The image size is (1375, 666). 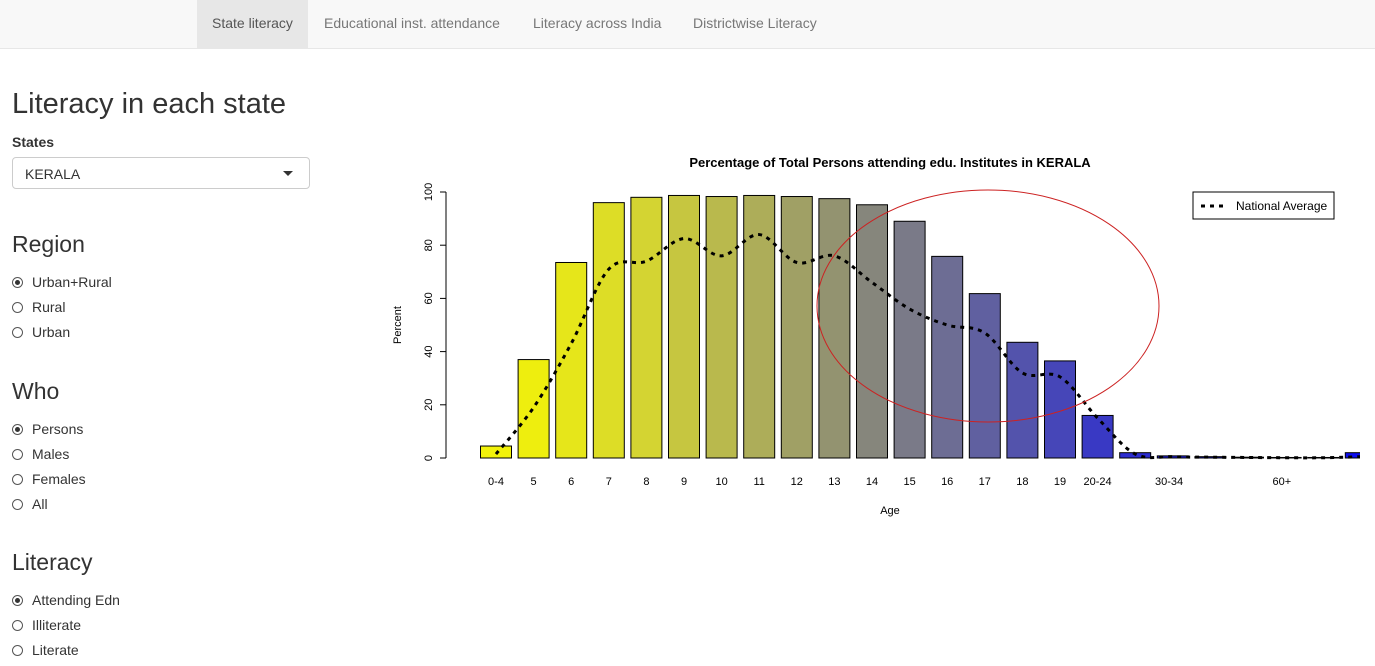 What do you see at coordinates (985, 482) in the screenshot?
I see `x-tick-label: 17` at bounding box center [985, 482].